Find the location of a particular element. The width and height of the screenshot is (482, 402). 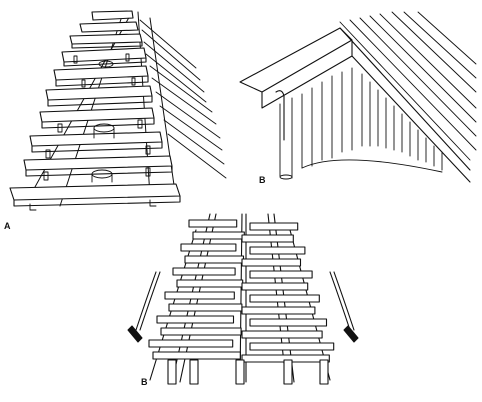

legs is located at coordinates (248, 372).